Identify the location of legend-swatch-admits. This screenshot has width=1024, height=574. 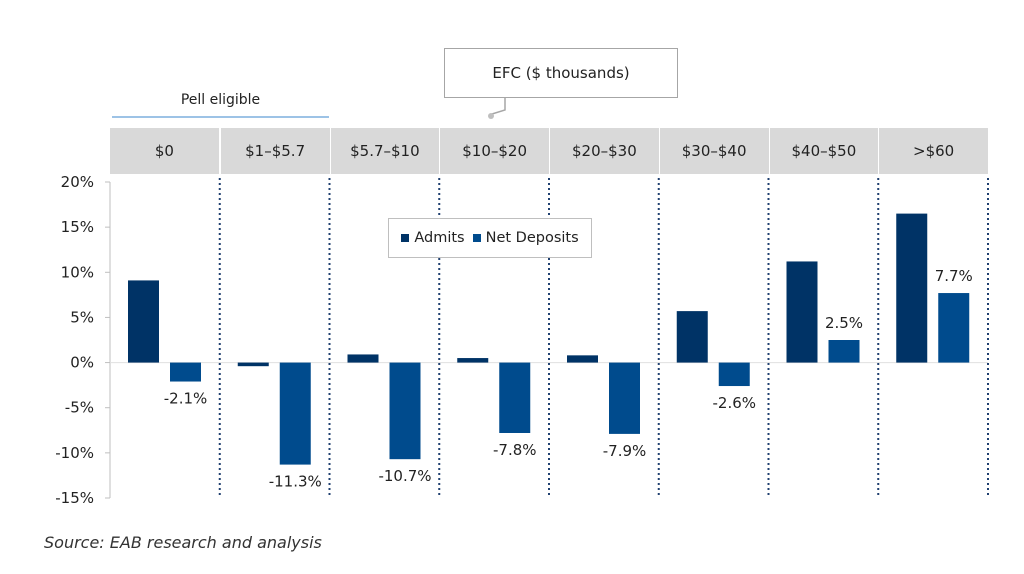
(405, 238).